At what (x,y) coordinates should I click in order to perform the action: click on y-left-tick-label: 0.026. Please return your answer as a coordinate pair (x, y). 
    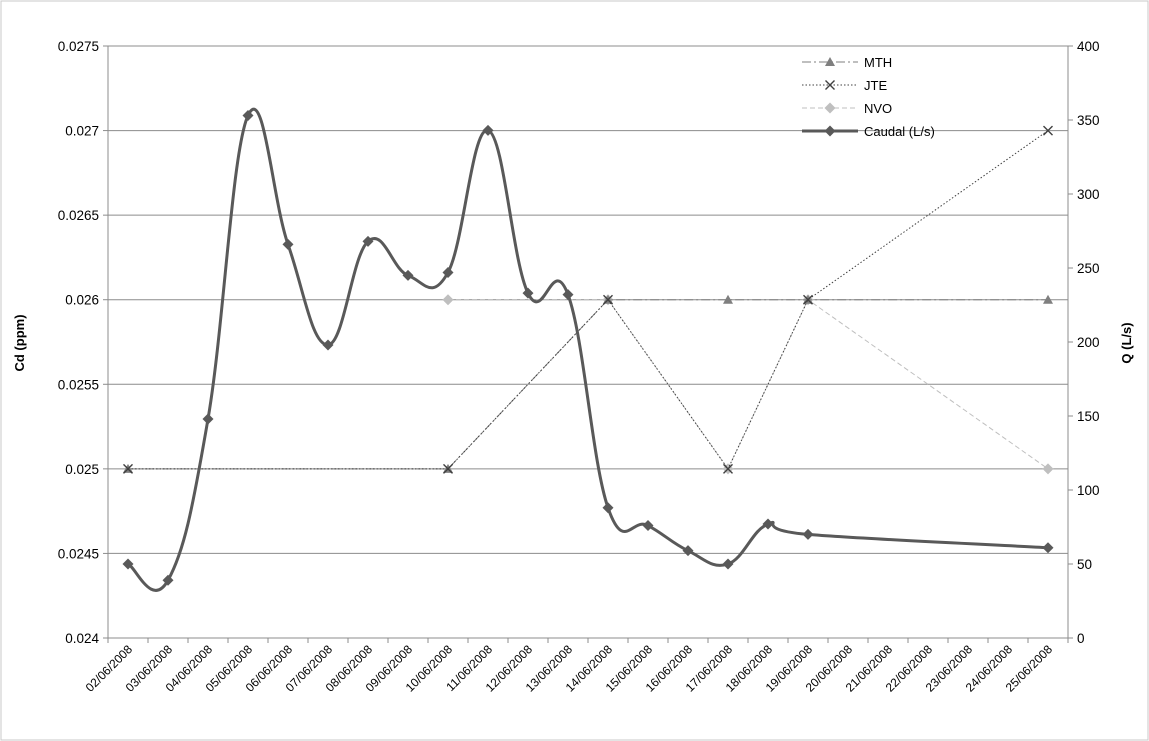
    Looking at the image, I should click on (82, 300).